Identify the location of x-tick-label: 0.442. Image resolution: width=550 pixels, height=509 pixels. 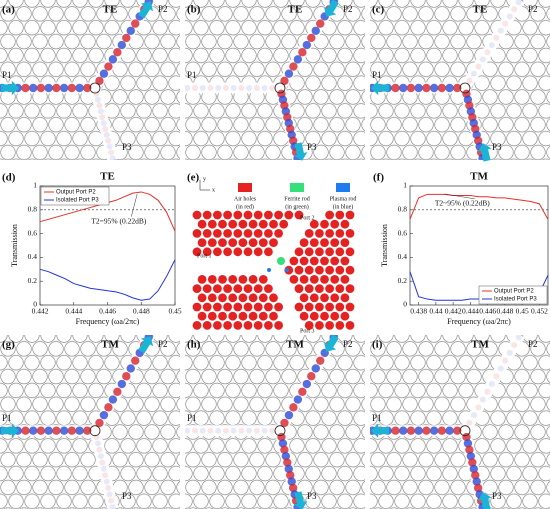
(40, 311).